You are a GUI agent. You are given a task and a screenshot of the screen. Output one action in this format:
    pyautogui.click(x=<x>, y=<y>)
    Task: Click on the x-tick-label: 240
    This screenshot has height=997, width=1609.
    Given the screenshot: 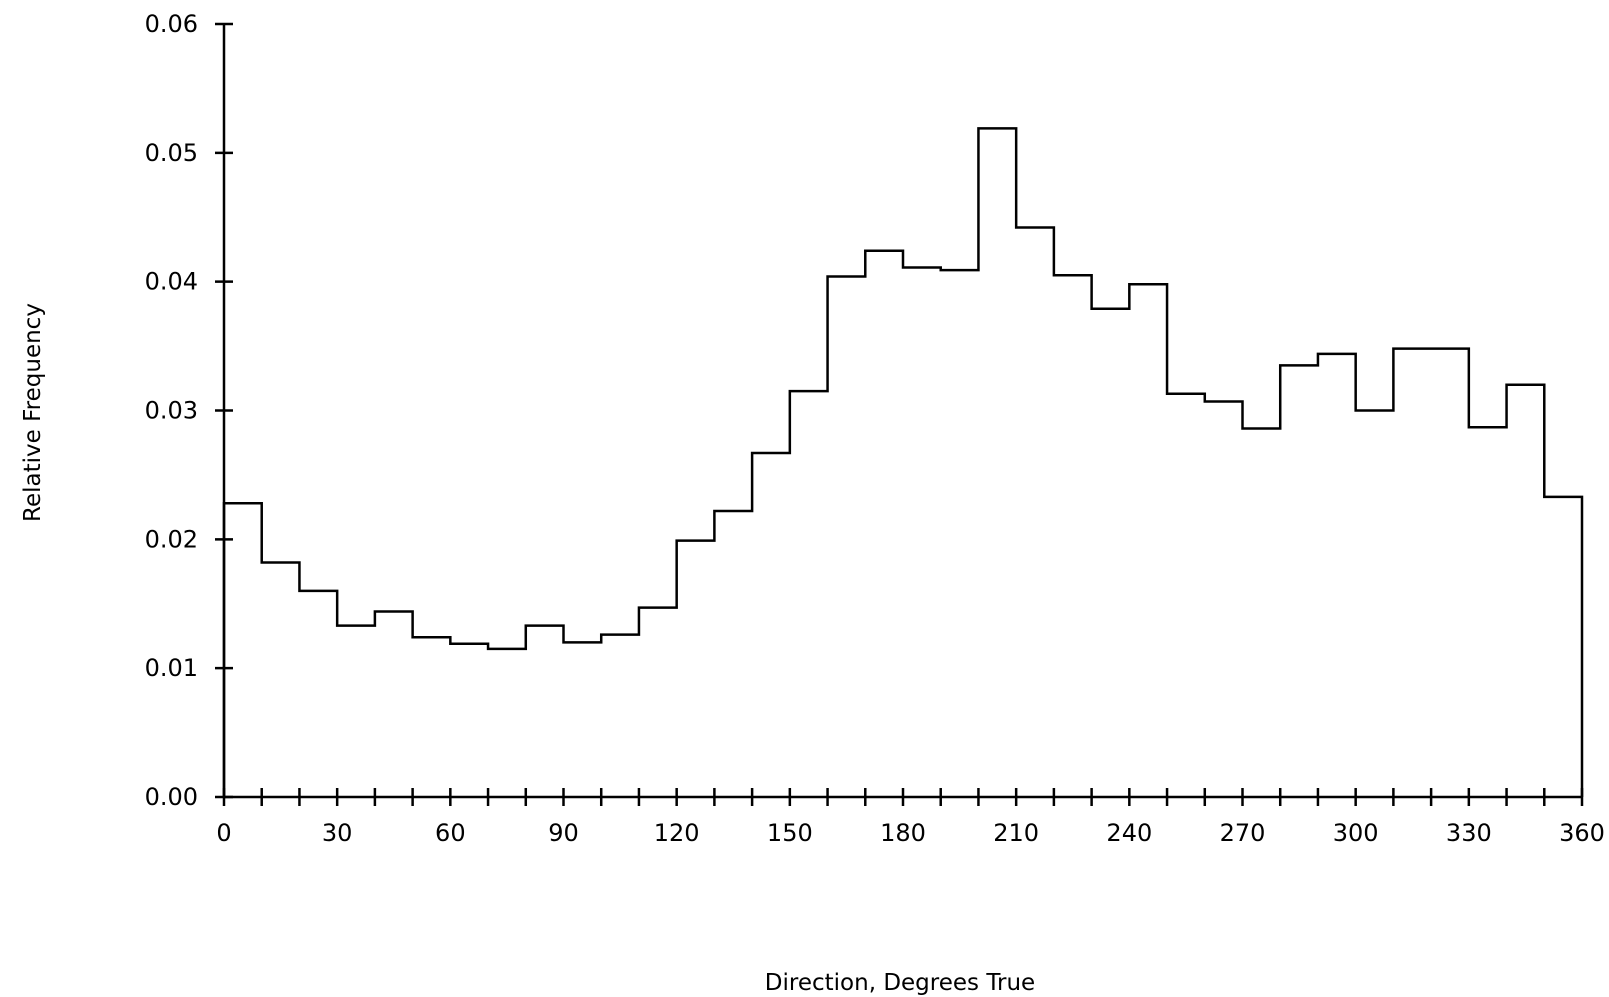 What is the action you would take?
    pyautogui.click(x=1129, y=833)
    